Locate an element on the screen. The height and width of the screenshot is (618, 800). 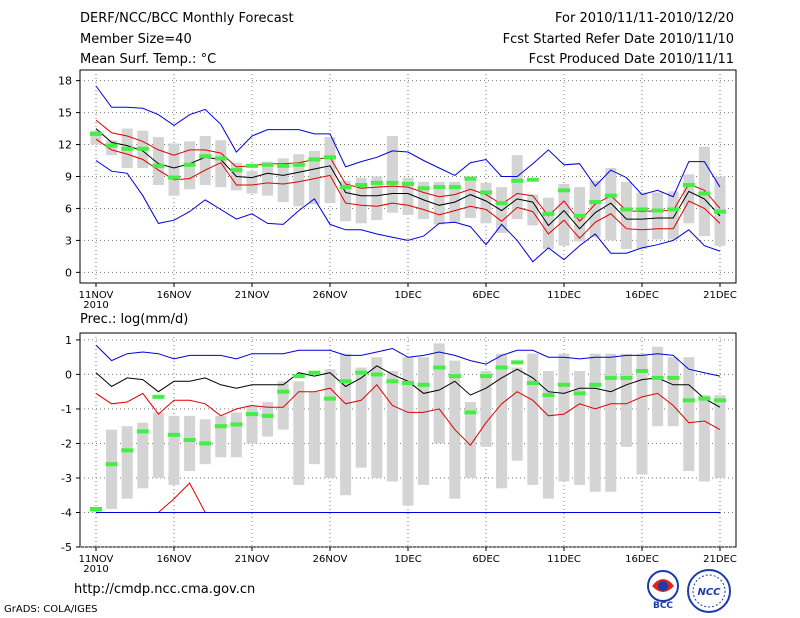
x-tick-label: 16NOV is located at coordinates (174, 295).